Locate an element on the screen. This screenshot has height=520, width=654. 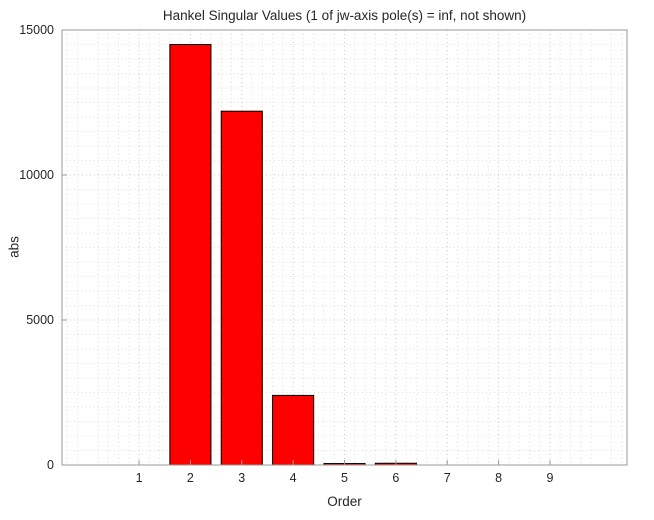
y-tick-label: 15000 is located at coordinates (36, 30).